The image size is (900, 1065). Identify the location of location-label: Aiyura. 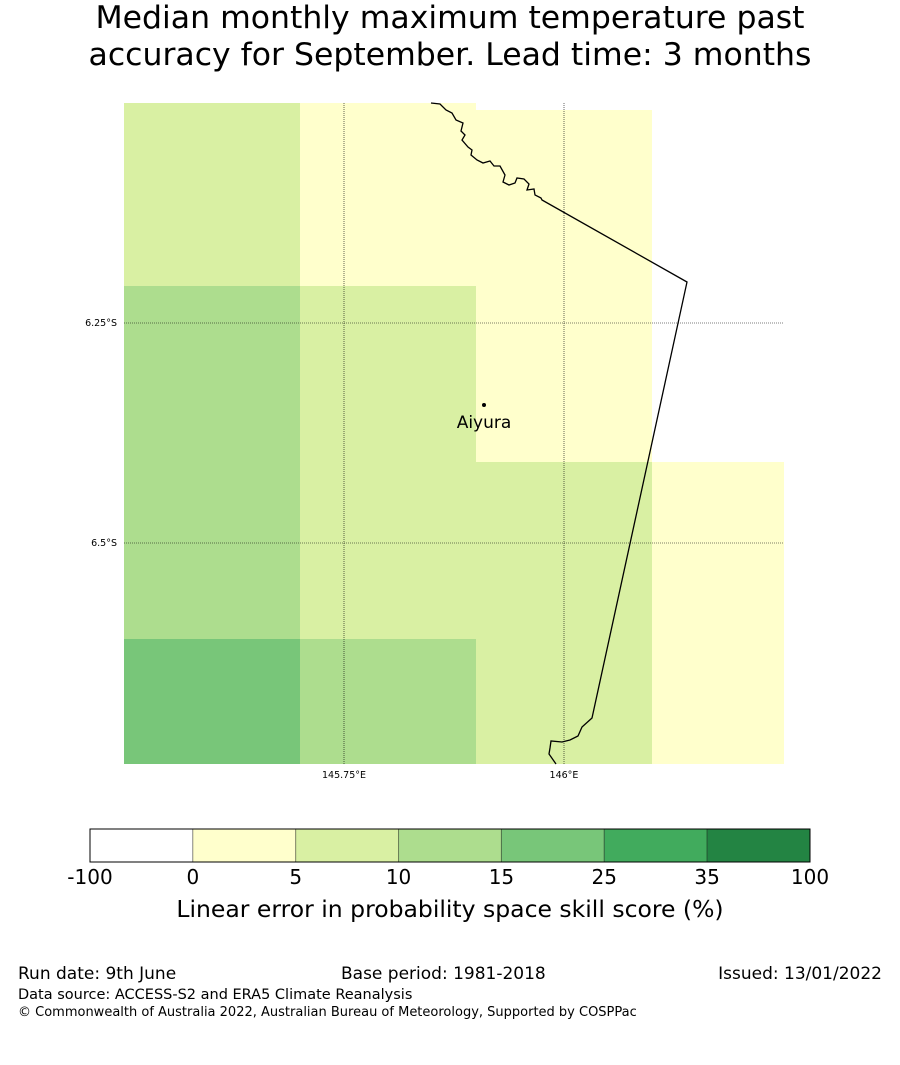
(484, 423).